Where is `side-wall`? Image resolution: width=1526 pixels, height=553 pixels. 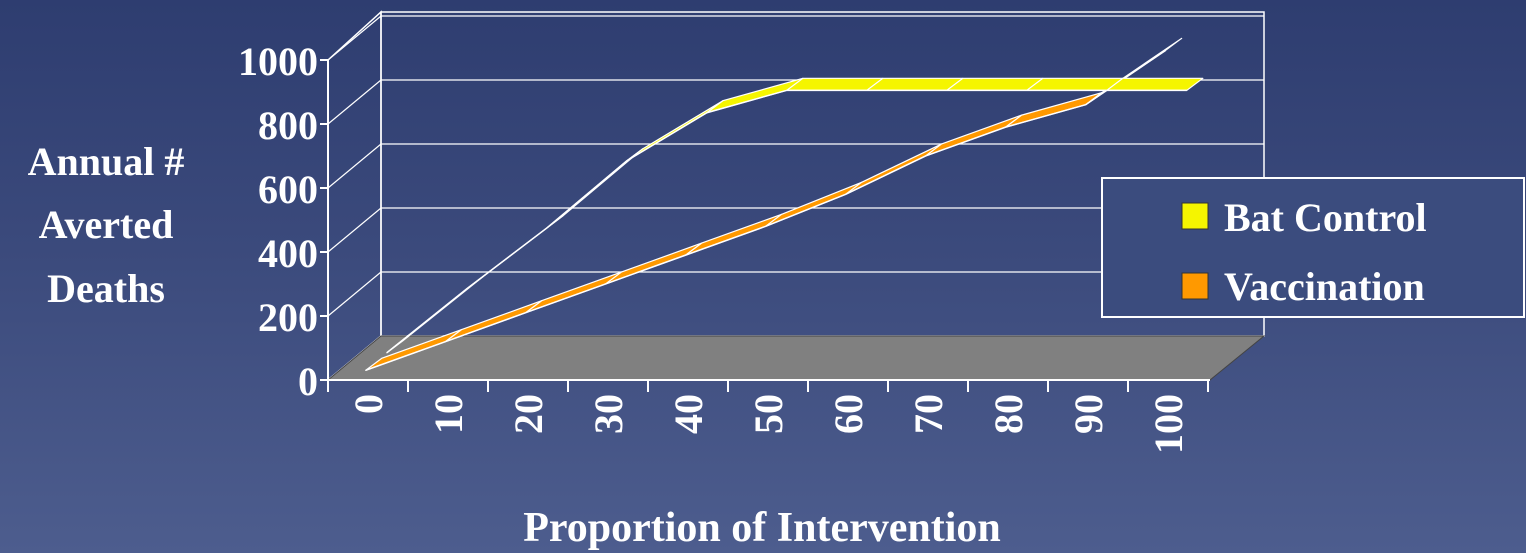
side-wall is located at coordinates (354, 196).